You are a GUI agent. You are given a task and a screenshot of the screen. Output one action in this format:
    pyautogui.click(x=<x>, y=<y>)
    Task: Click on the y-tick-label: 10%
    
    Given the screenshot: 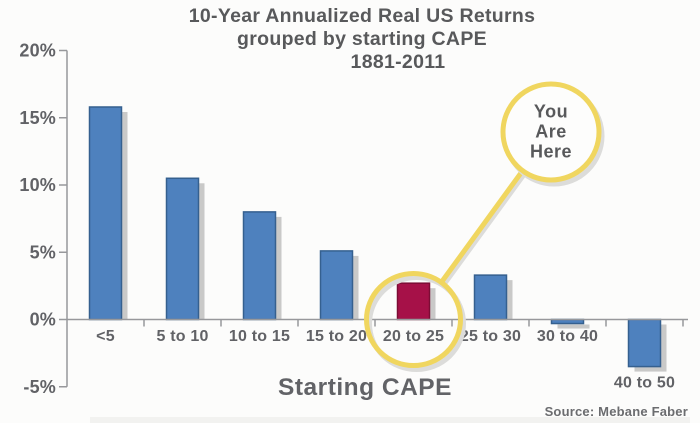 What is the action you would take?
    pyautogui.click(x=37, y=185)
    